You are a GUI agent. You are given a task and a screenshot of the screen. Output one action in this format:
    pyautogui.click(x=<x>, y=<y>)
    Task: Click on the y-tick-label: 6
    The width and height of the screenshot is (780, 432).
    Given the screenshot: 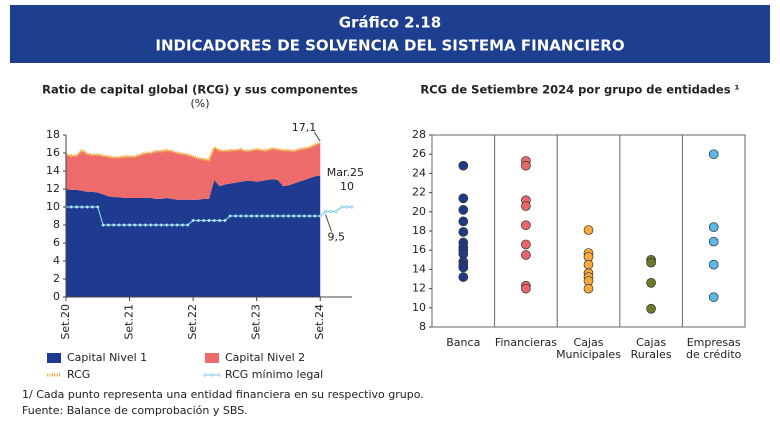 What is the action you would take?
    pyautogui.click(x=56, y=242)
    